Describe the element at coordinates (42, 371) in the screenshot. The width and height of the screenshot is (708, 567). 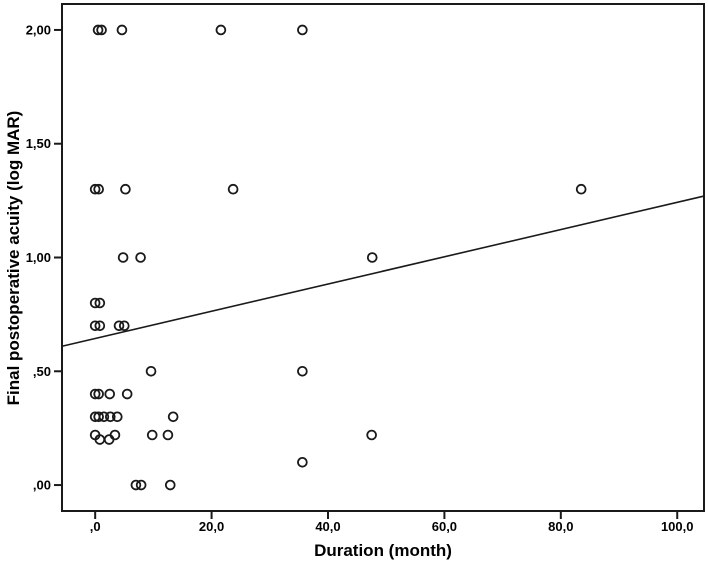
I see `y-tick-label: ,50` at that location.